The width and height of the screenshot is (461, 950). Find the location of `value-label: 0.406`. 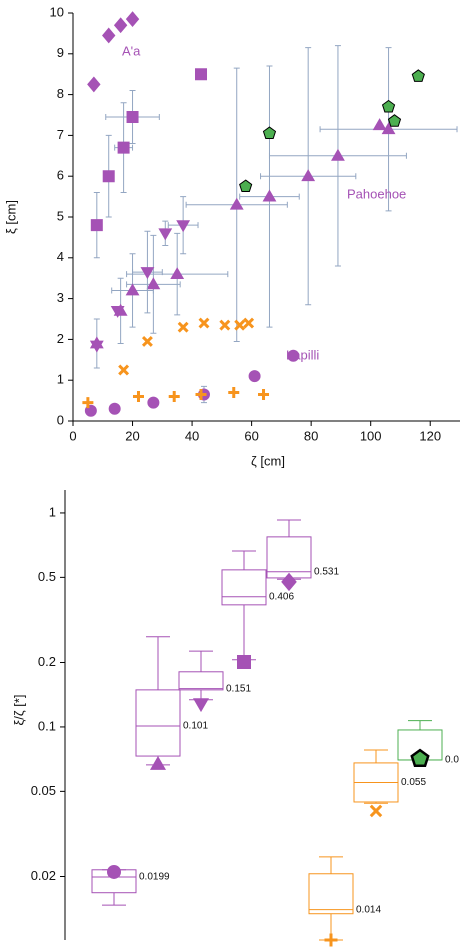

value-label: 0.406 is located at coordinates (281, 596).